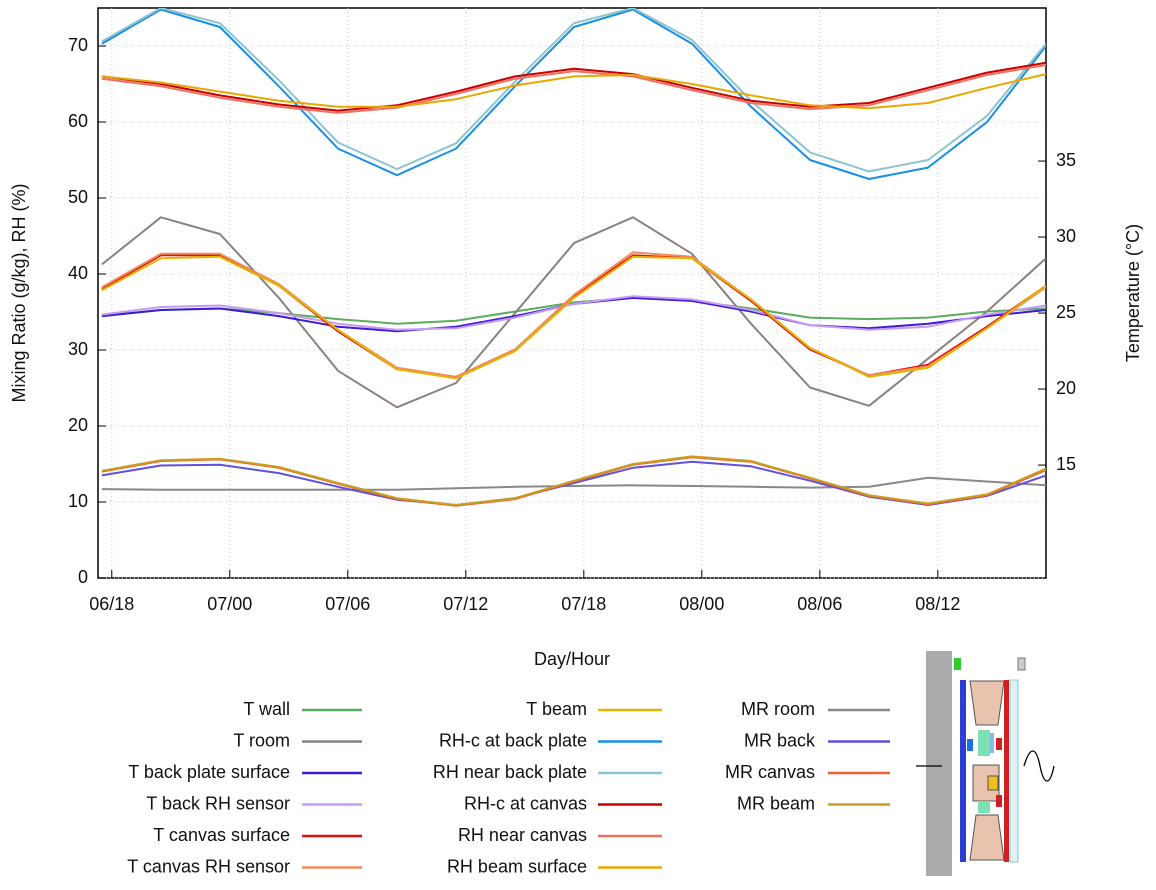  Describe the element at coordinates (78, 349) in the screenshot. I see `y-tick-label: 30` at that location.